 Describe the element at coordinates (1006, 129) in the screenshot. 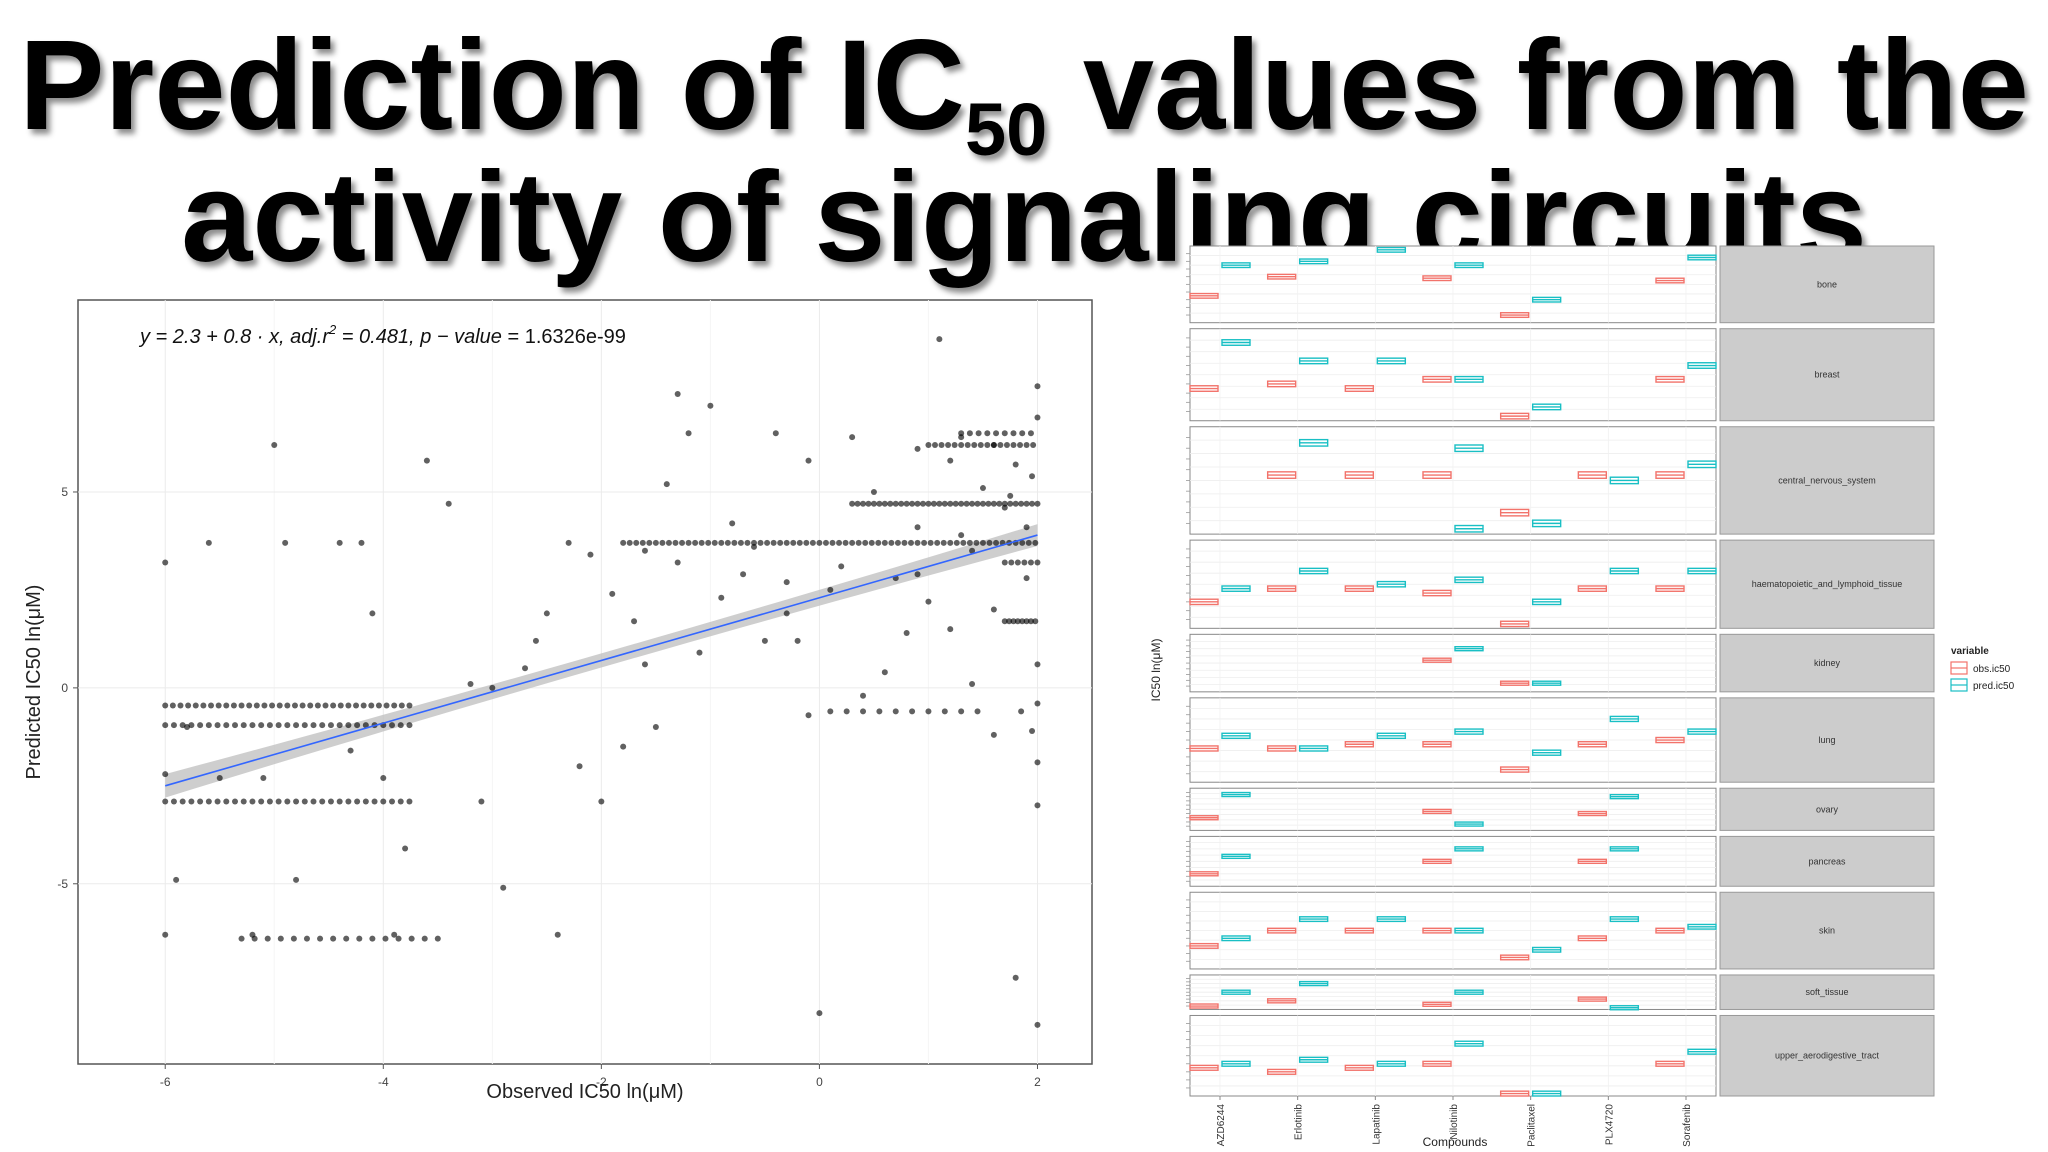

I see `title-subscript: 50` at that location.